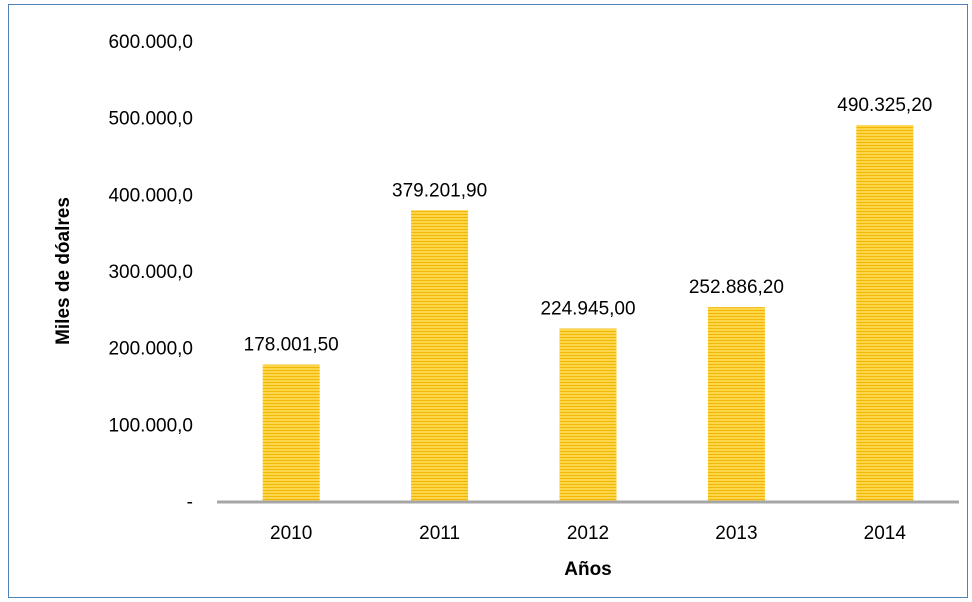 The image size is (972, 602). Describe the element at coordinates (150, 119) in the screenshot. I see `y-tick-label: 500.000,0` at that location.